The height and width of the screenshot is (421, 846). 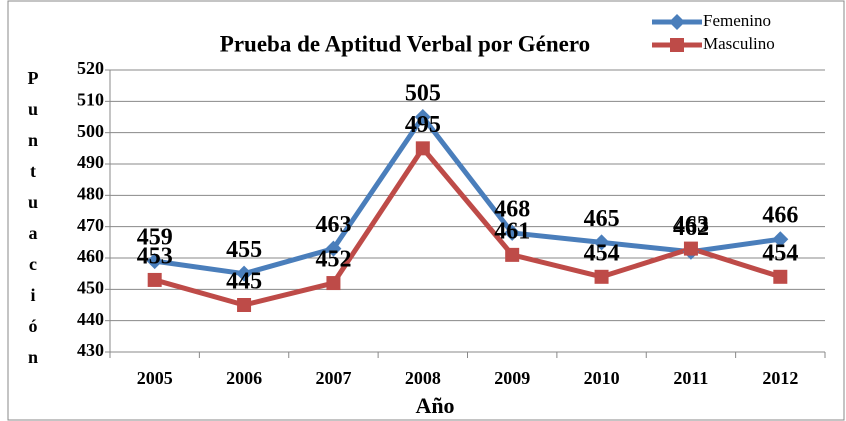 What do you see at coordinates (434, 405) in the screenshot?
I see `x-axis-label: Año` at bounding box center [434, 405].